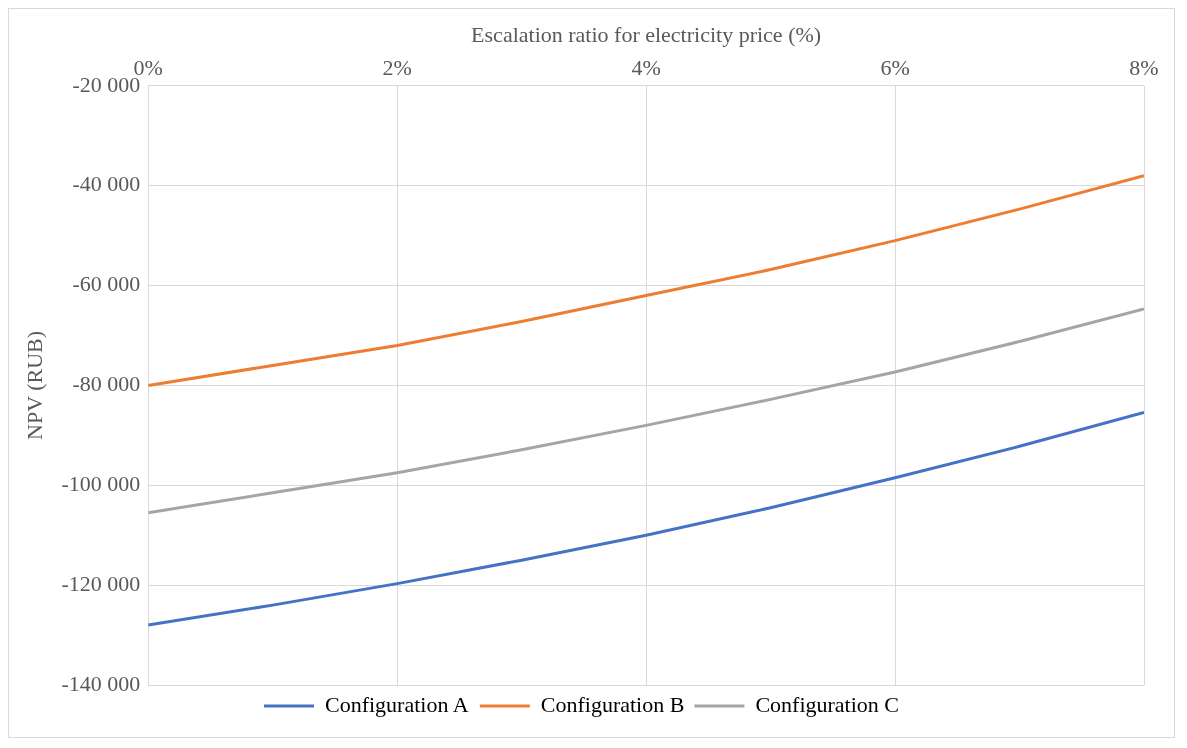 The height and width of the screenshot is (748, 1187). Describe the element at coordinates (646, 34) in the screenshot. I see `x-axis-title: Escalation ratio for electricity price (%)` at that location.